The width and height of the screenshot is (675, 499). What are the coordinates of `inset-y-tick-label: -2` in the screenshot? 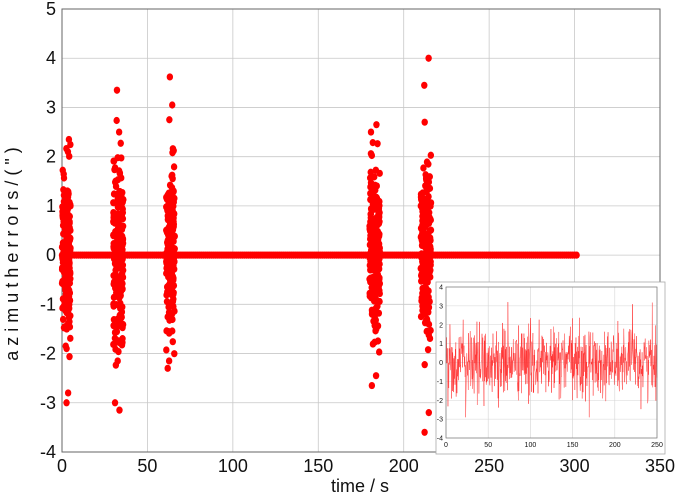 It's located at (440, 401).